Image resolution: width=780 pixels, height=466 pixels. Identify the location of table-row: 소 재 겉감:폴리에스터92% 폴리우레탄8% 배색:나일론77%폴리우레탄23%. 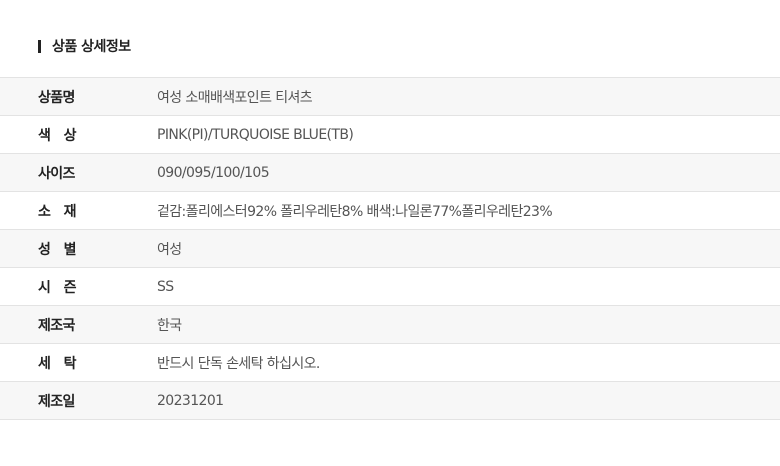
(390, 211).